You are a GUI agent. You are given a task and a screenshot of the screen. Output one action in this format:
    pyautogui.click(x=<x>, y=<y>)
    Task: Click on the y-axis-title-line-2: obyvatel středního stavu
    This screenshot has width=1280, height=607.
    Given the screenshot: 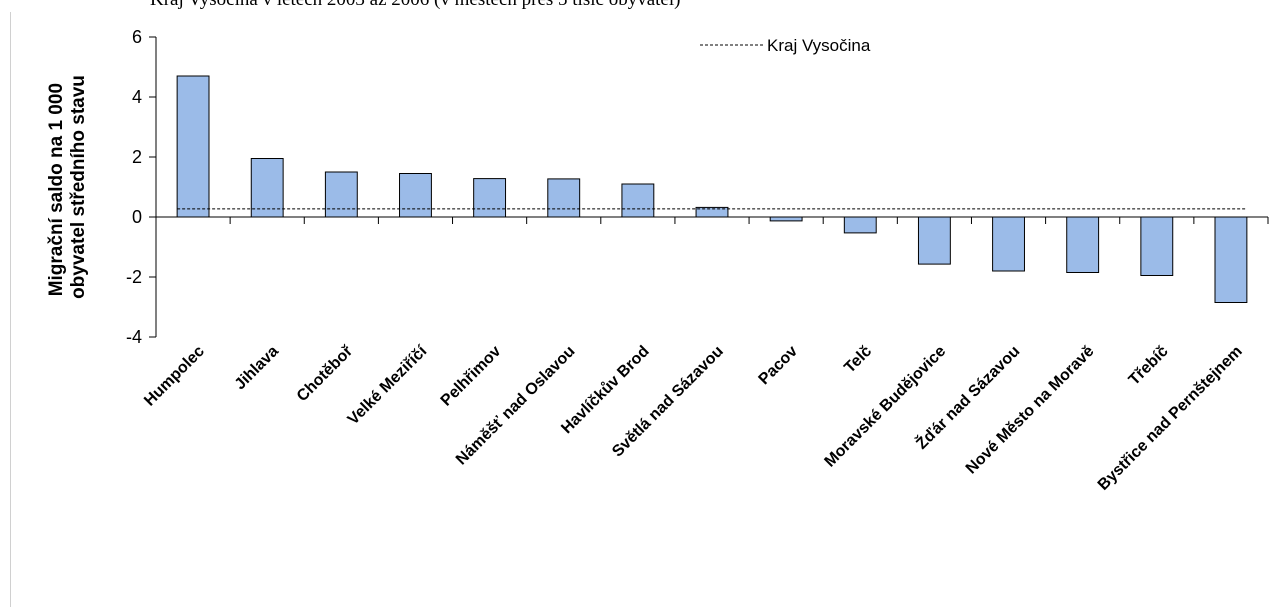 What is the action you would take?
    pyautogui.click(x=78, y=187)
    